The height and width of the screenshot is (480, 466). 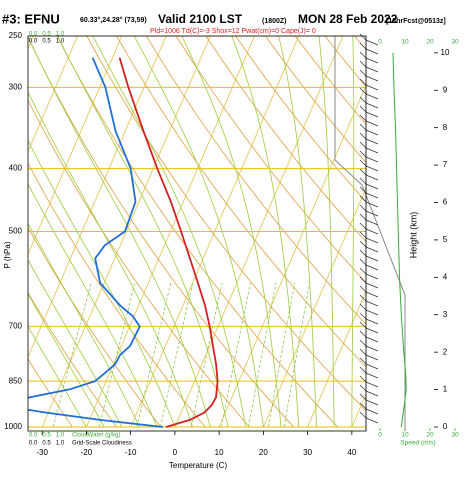 What do you see at coordinates (445, 89) in the screenshot?
I see `height-tick-label: 9` at bounding box center [445, 89].